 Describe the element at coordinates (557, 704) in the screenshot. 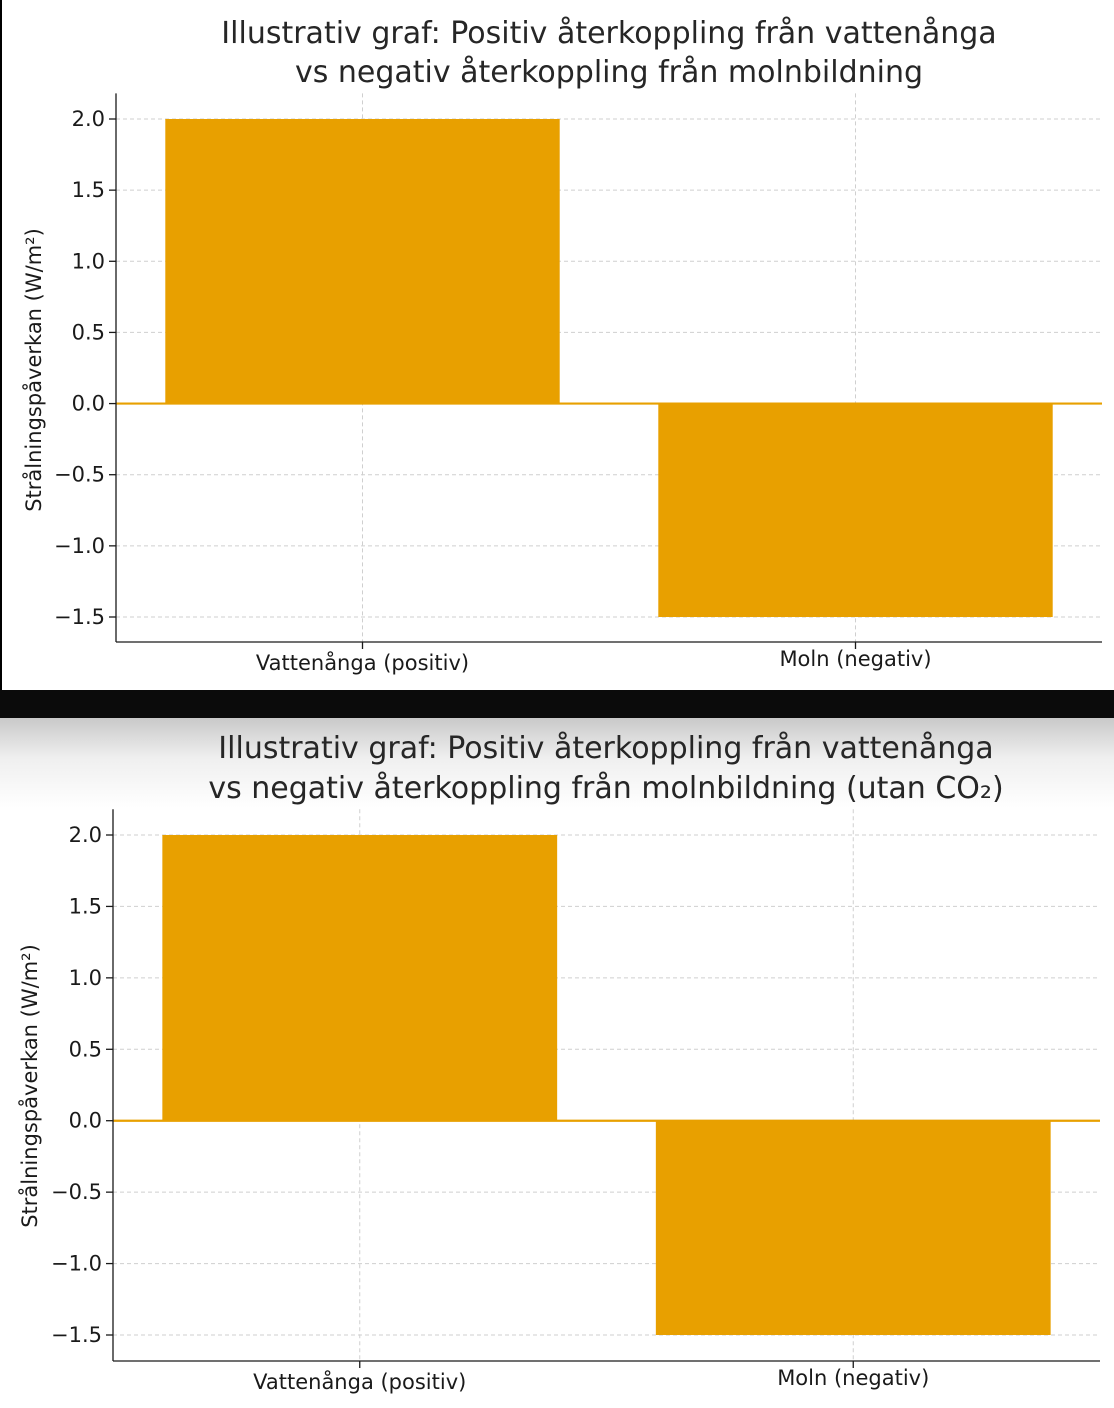

I see `screenshot-separator` at that location.